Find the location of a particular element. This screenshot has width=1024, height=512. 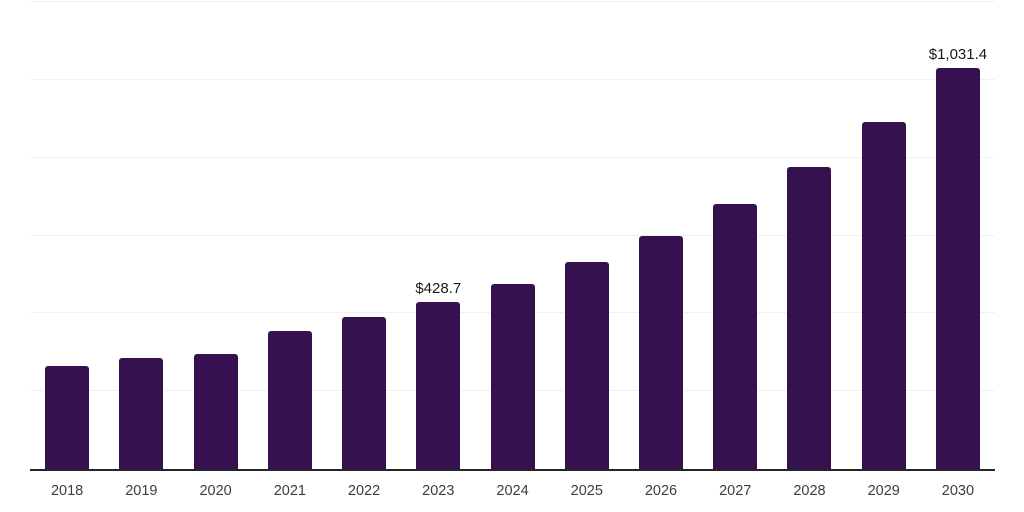

bar-2027 is located at coordinates (735, 336).